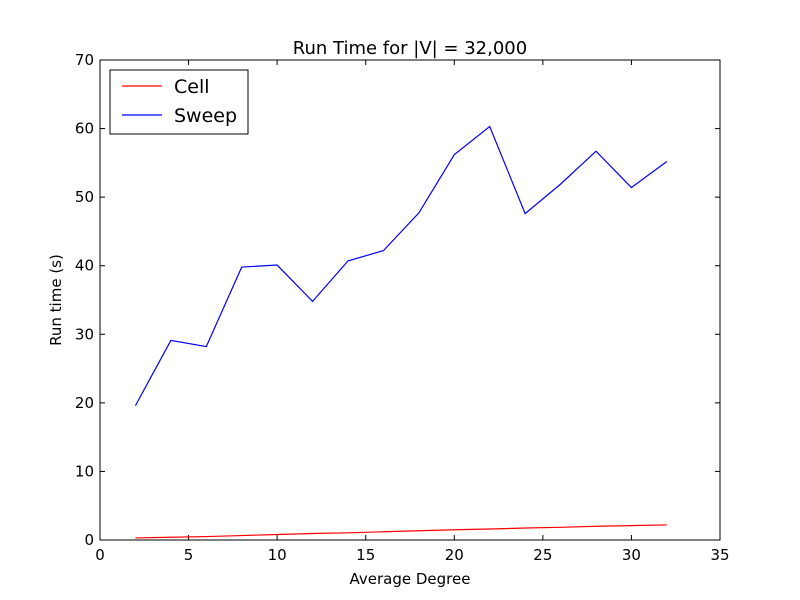 Image resolution: width=800 pixels, height=600 pixels. I want to click on x-tick-label: 35, so click(719, 555).